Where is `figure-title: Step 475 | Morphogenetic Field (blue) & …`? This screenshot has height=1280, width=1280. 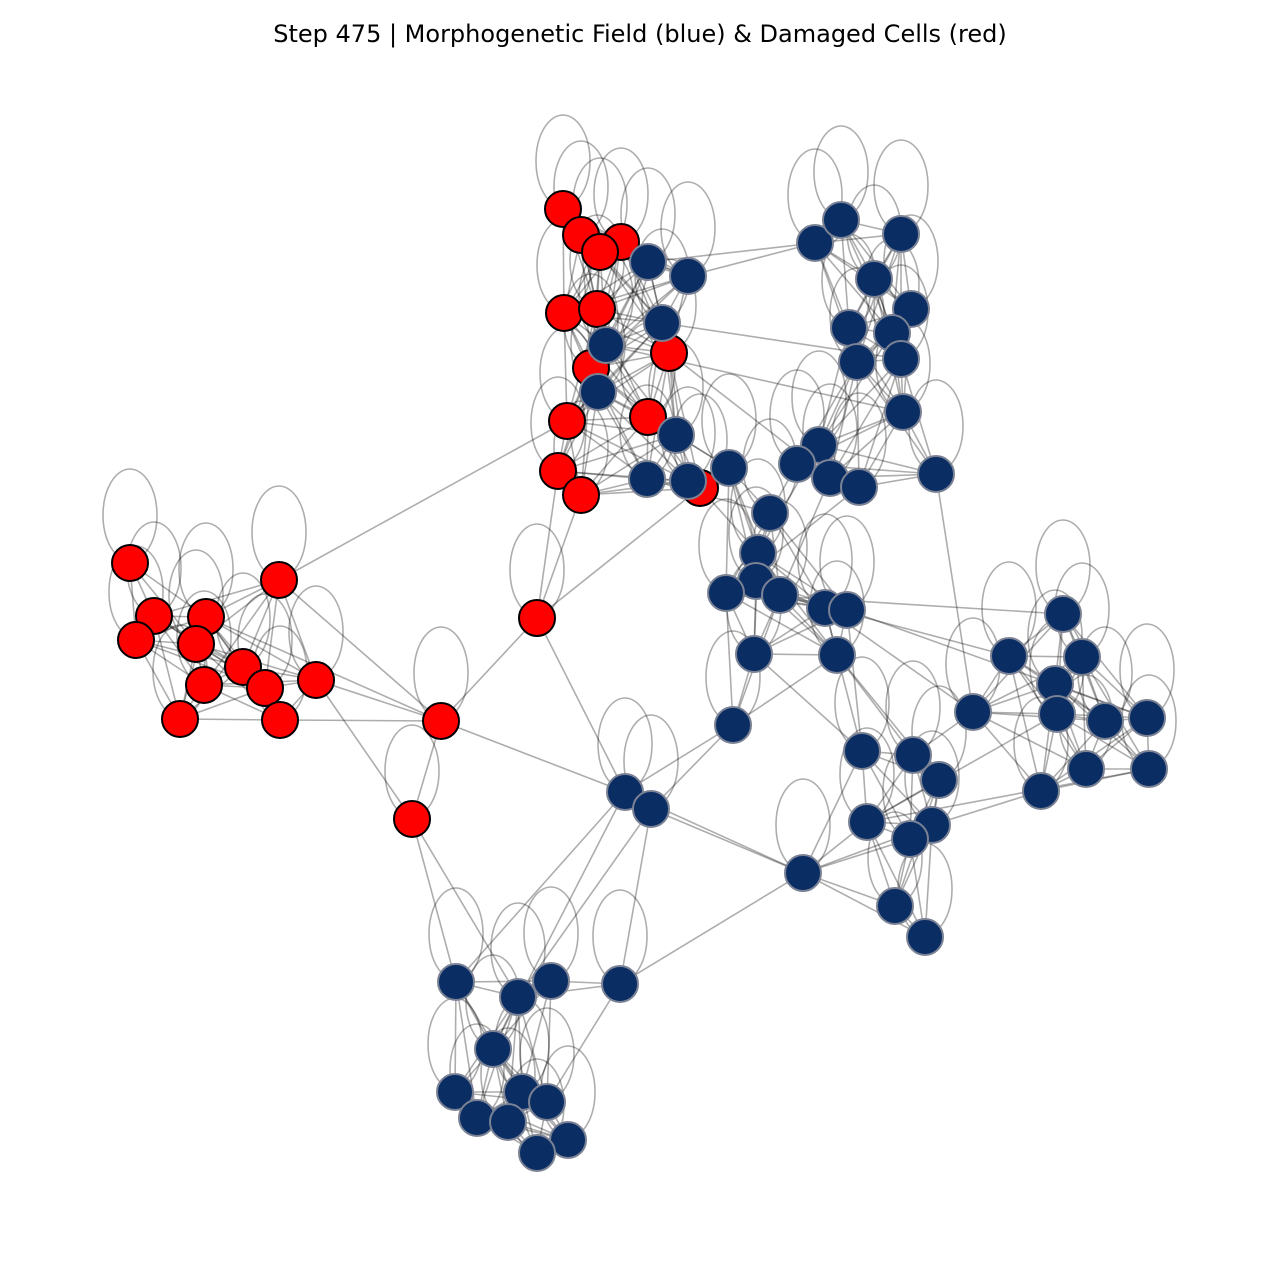 figure-title: Step 475 | Morphogenetic Field (blue) & … is located at coordinates (640, 34).